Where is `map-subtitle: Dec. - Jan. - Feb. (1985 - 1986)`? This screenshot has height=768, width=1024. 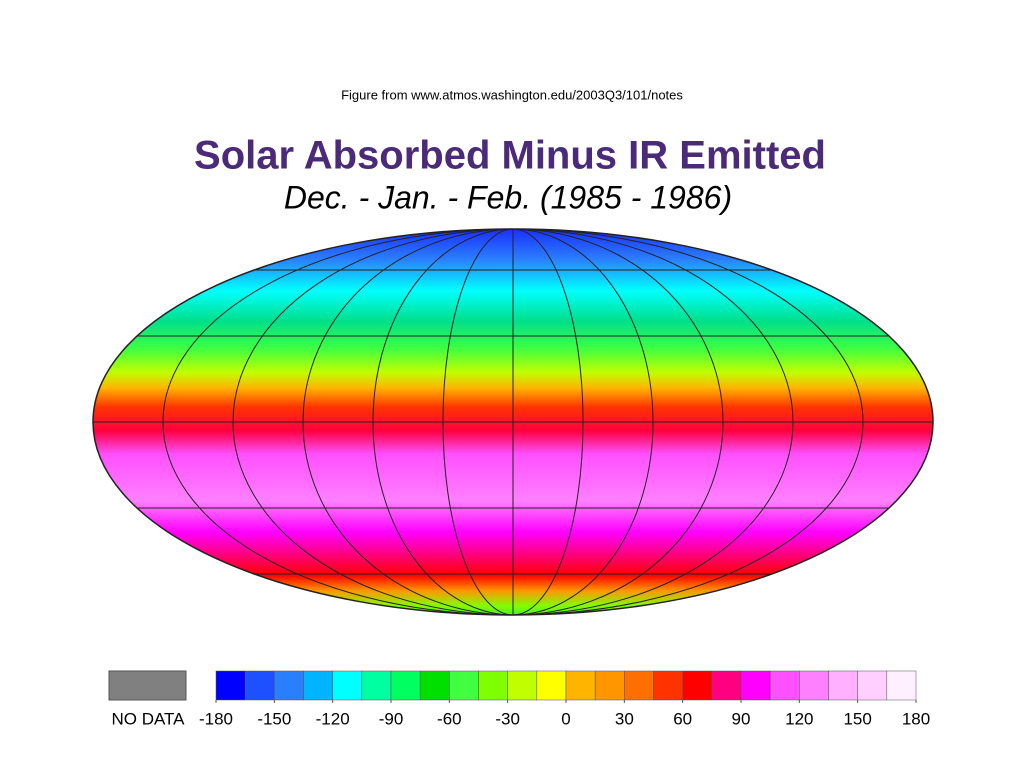 map-subtitle: Dec. - Jan. - Feb. (1985 - 1986) is located at coordinates (508, 197).